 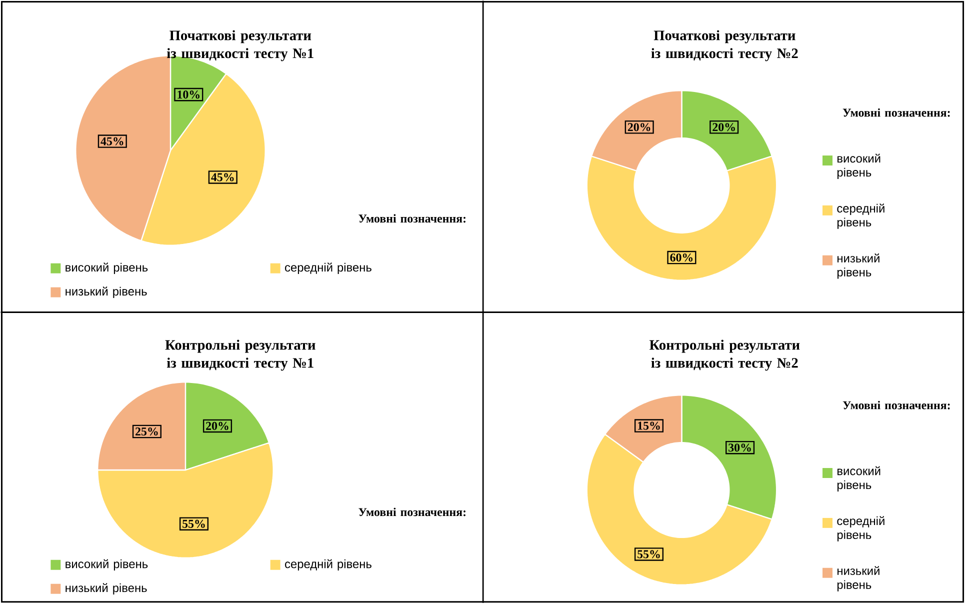 I want to click on chart-title: Початкові результати із швидкості тесту №2, so click(x=724, y=46).